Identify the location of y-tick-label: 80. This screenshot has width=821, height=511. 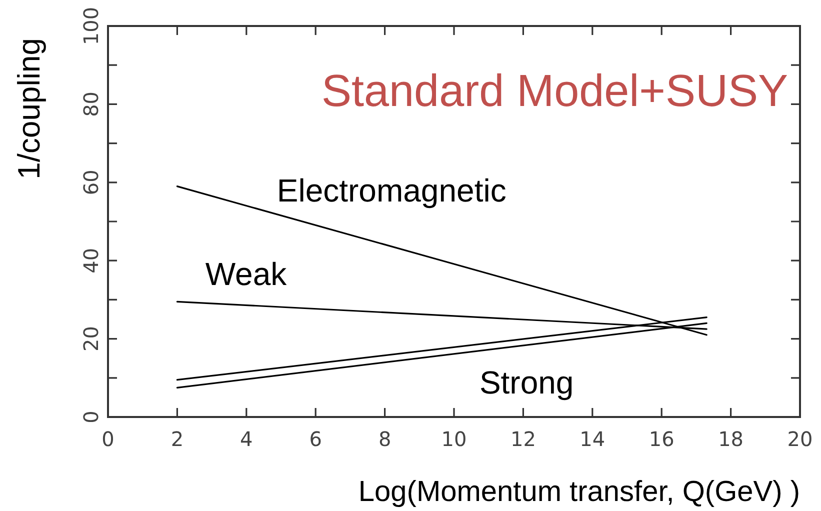
(91, 104).